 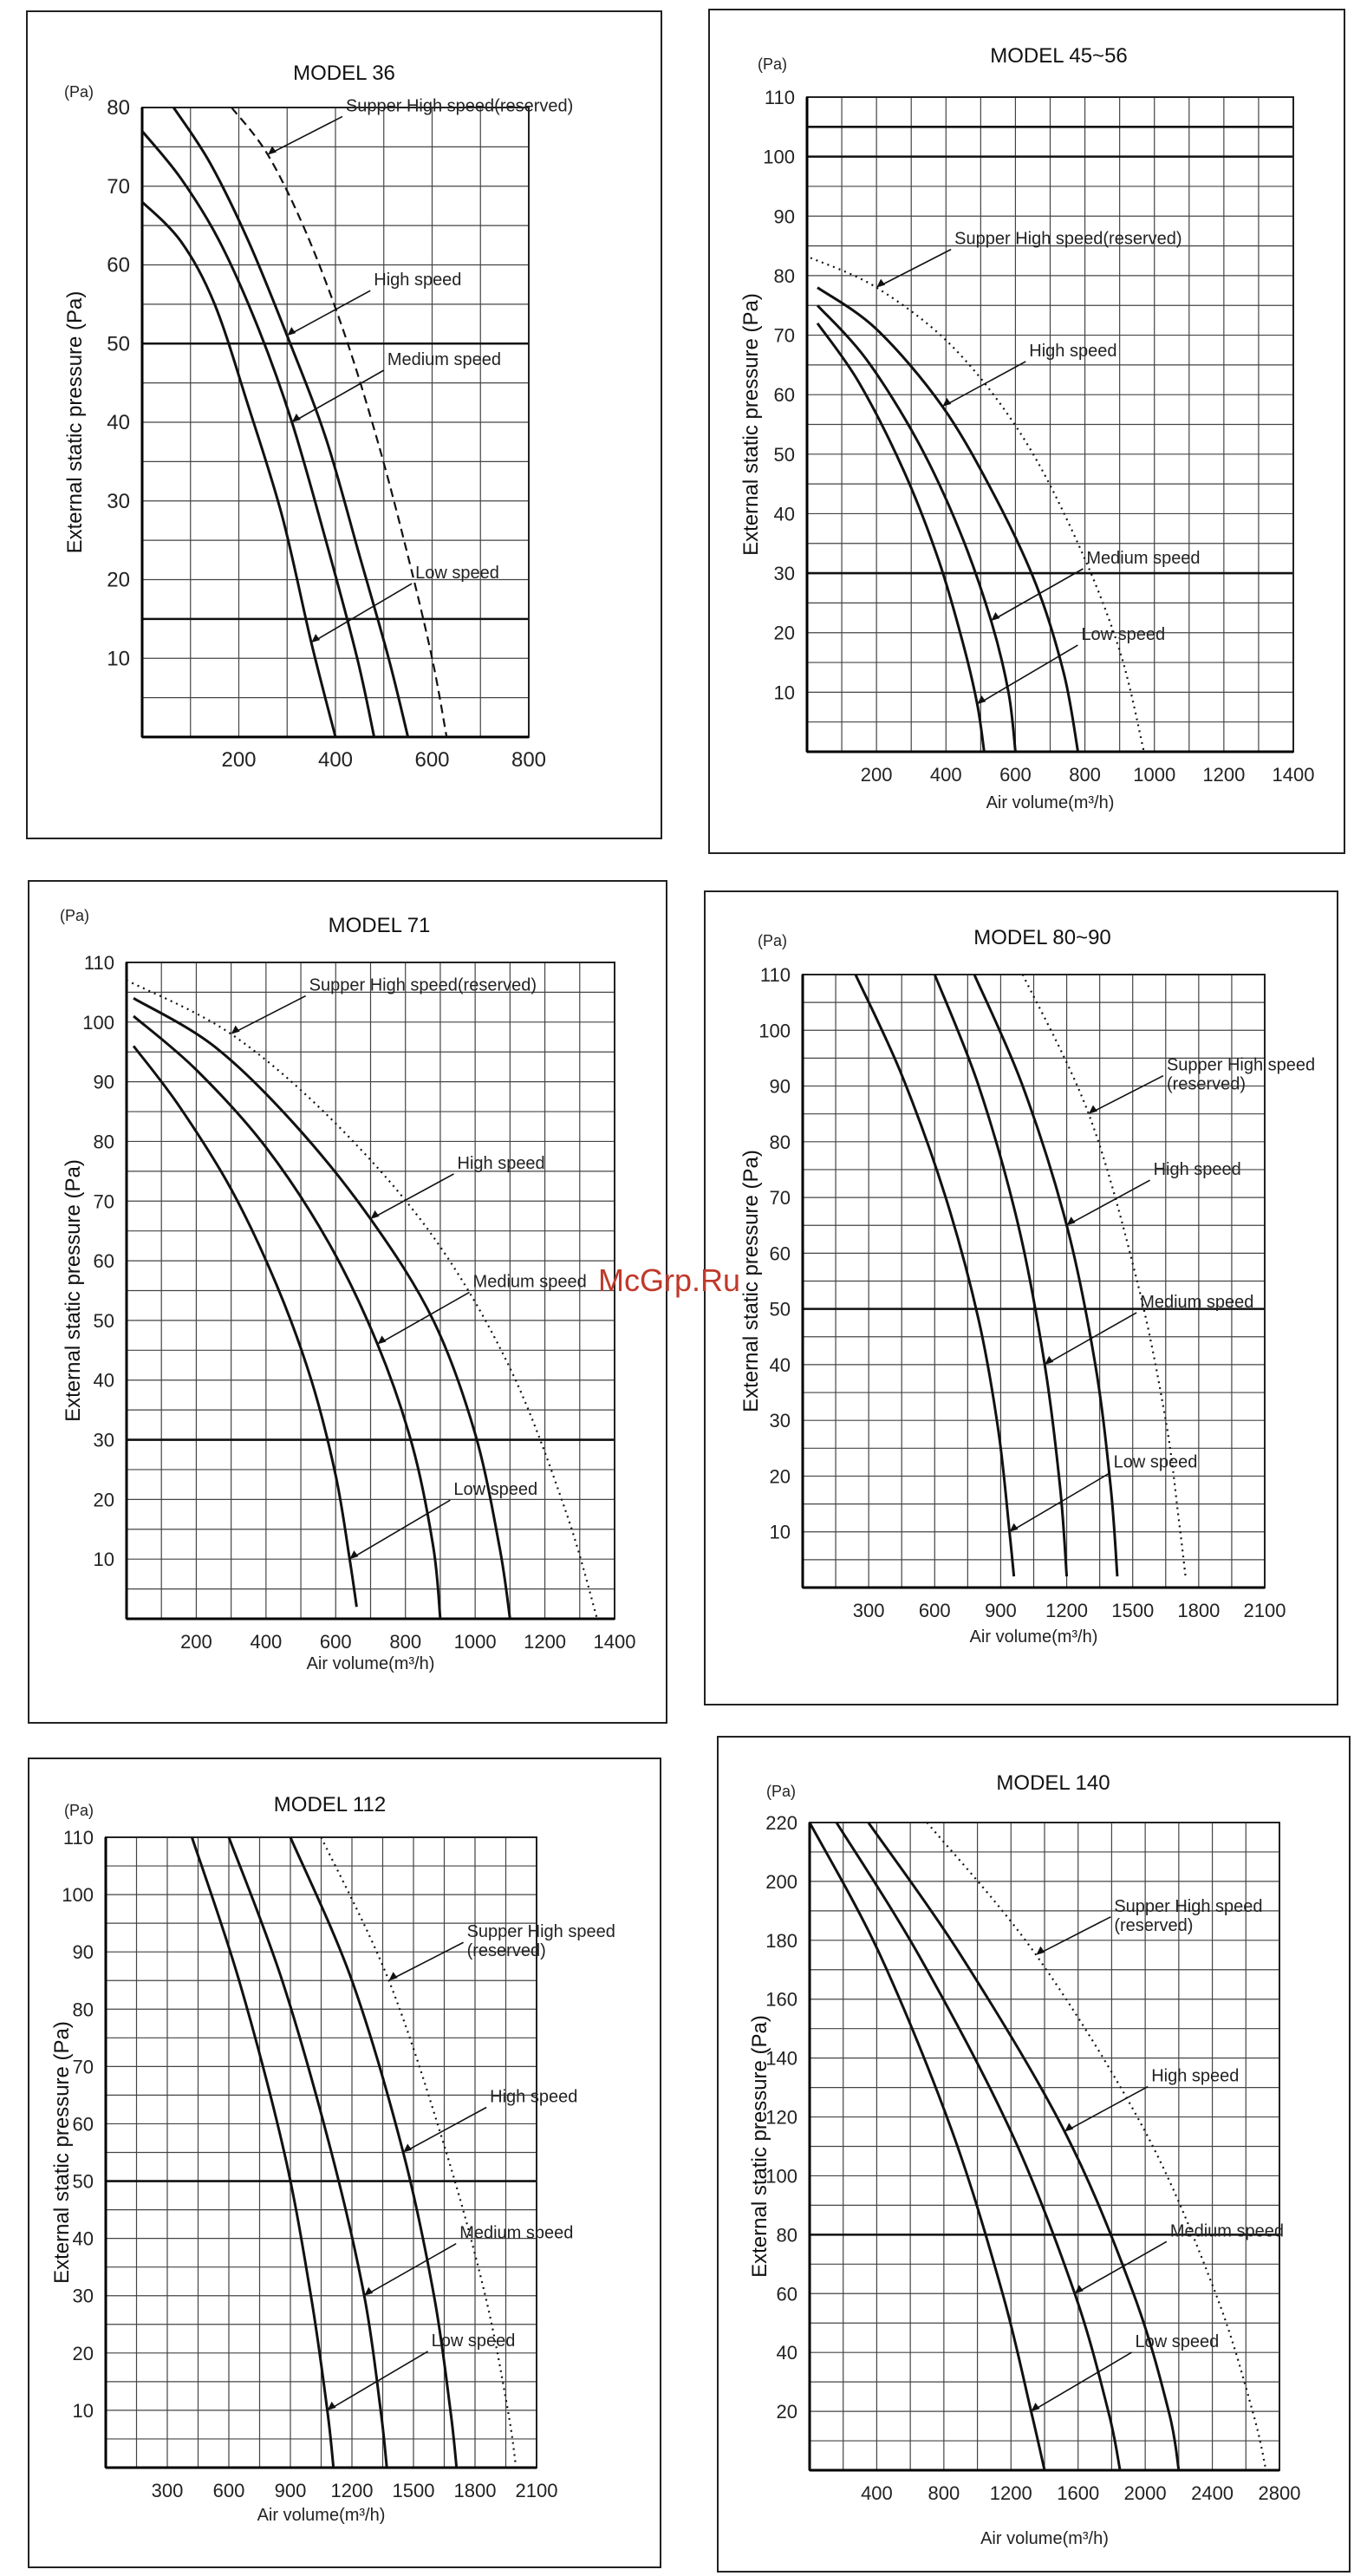 I want to click on x-tick-label: 2800, so click(x=1280, y=2493).